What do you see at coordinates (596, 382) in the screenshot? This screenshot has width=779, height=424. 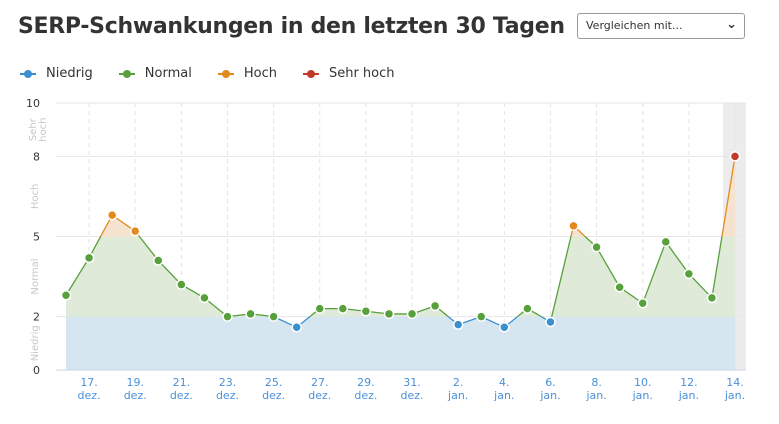 I see `x-tick-label-line: 8.` at bounding box center [596, 382].